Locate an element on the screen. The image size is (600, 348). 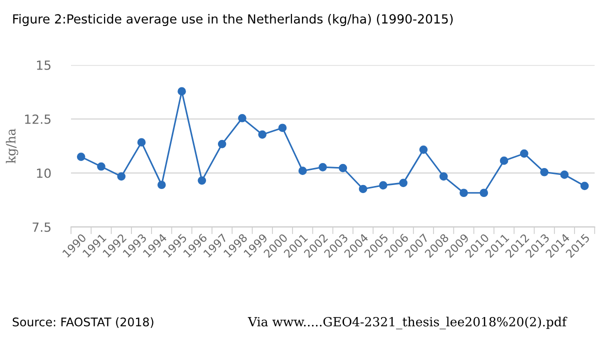
source-note: Source: FAOSTAT (2018) is located at coordinates (83, 322).